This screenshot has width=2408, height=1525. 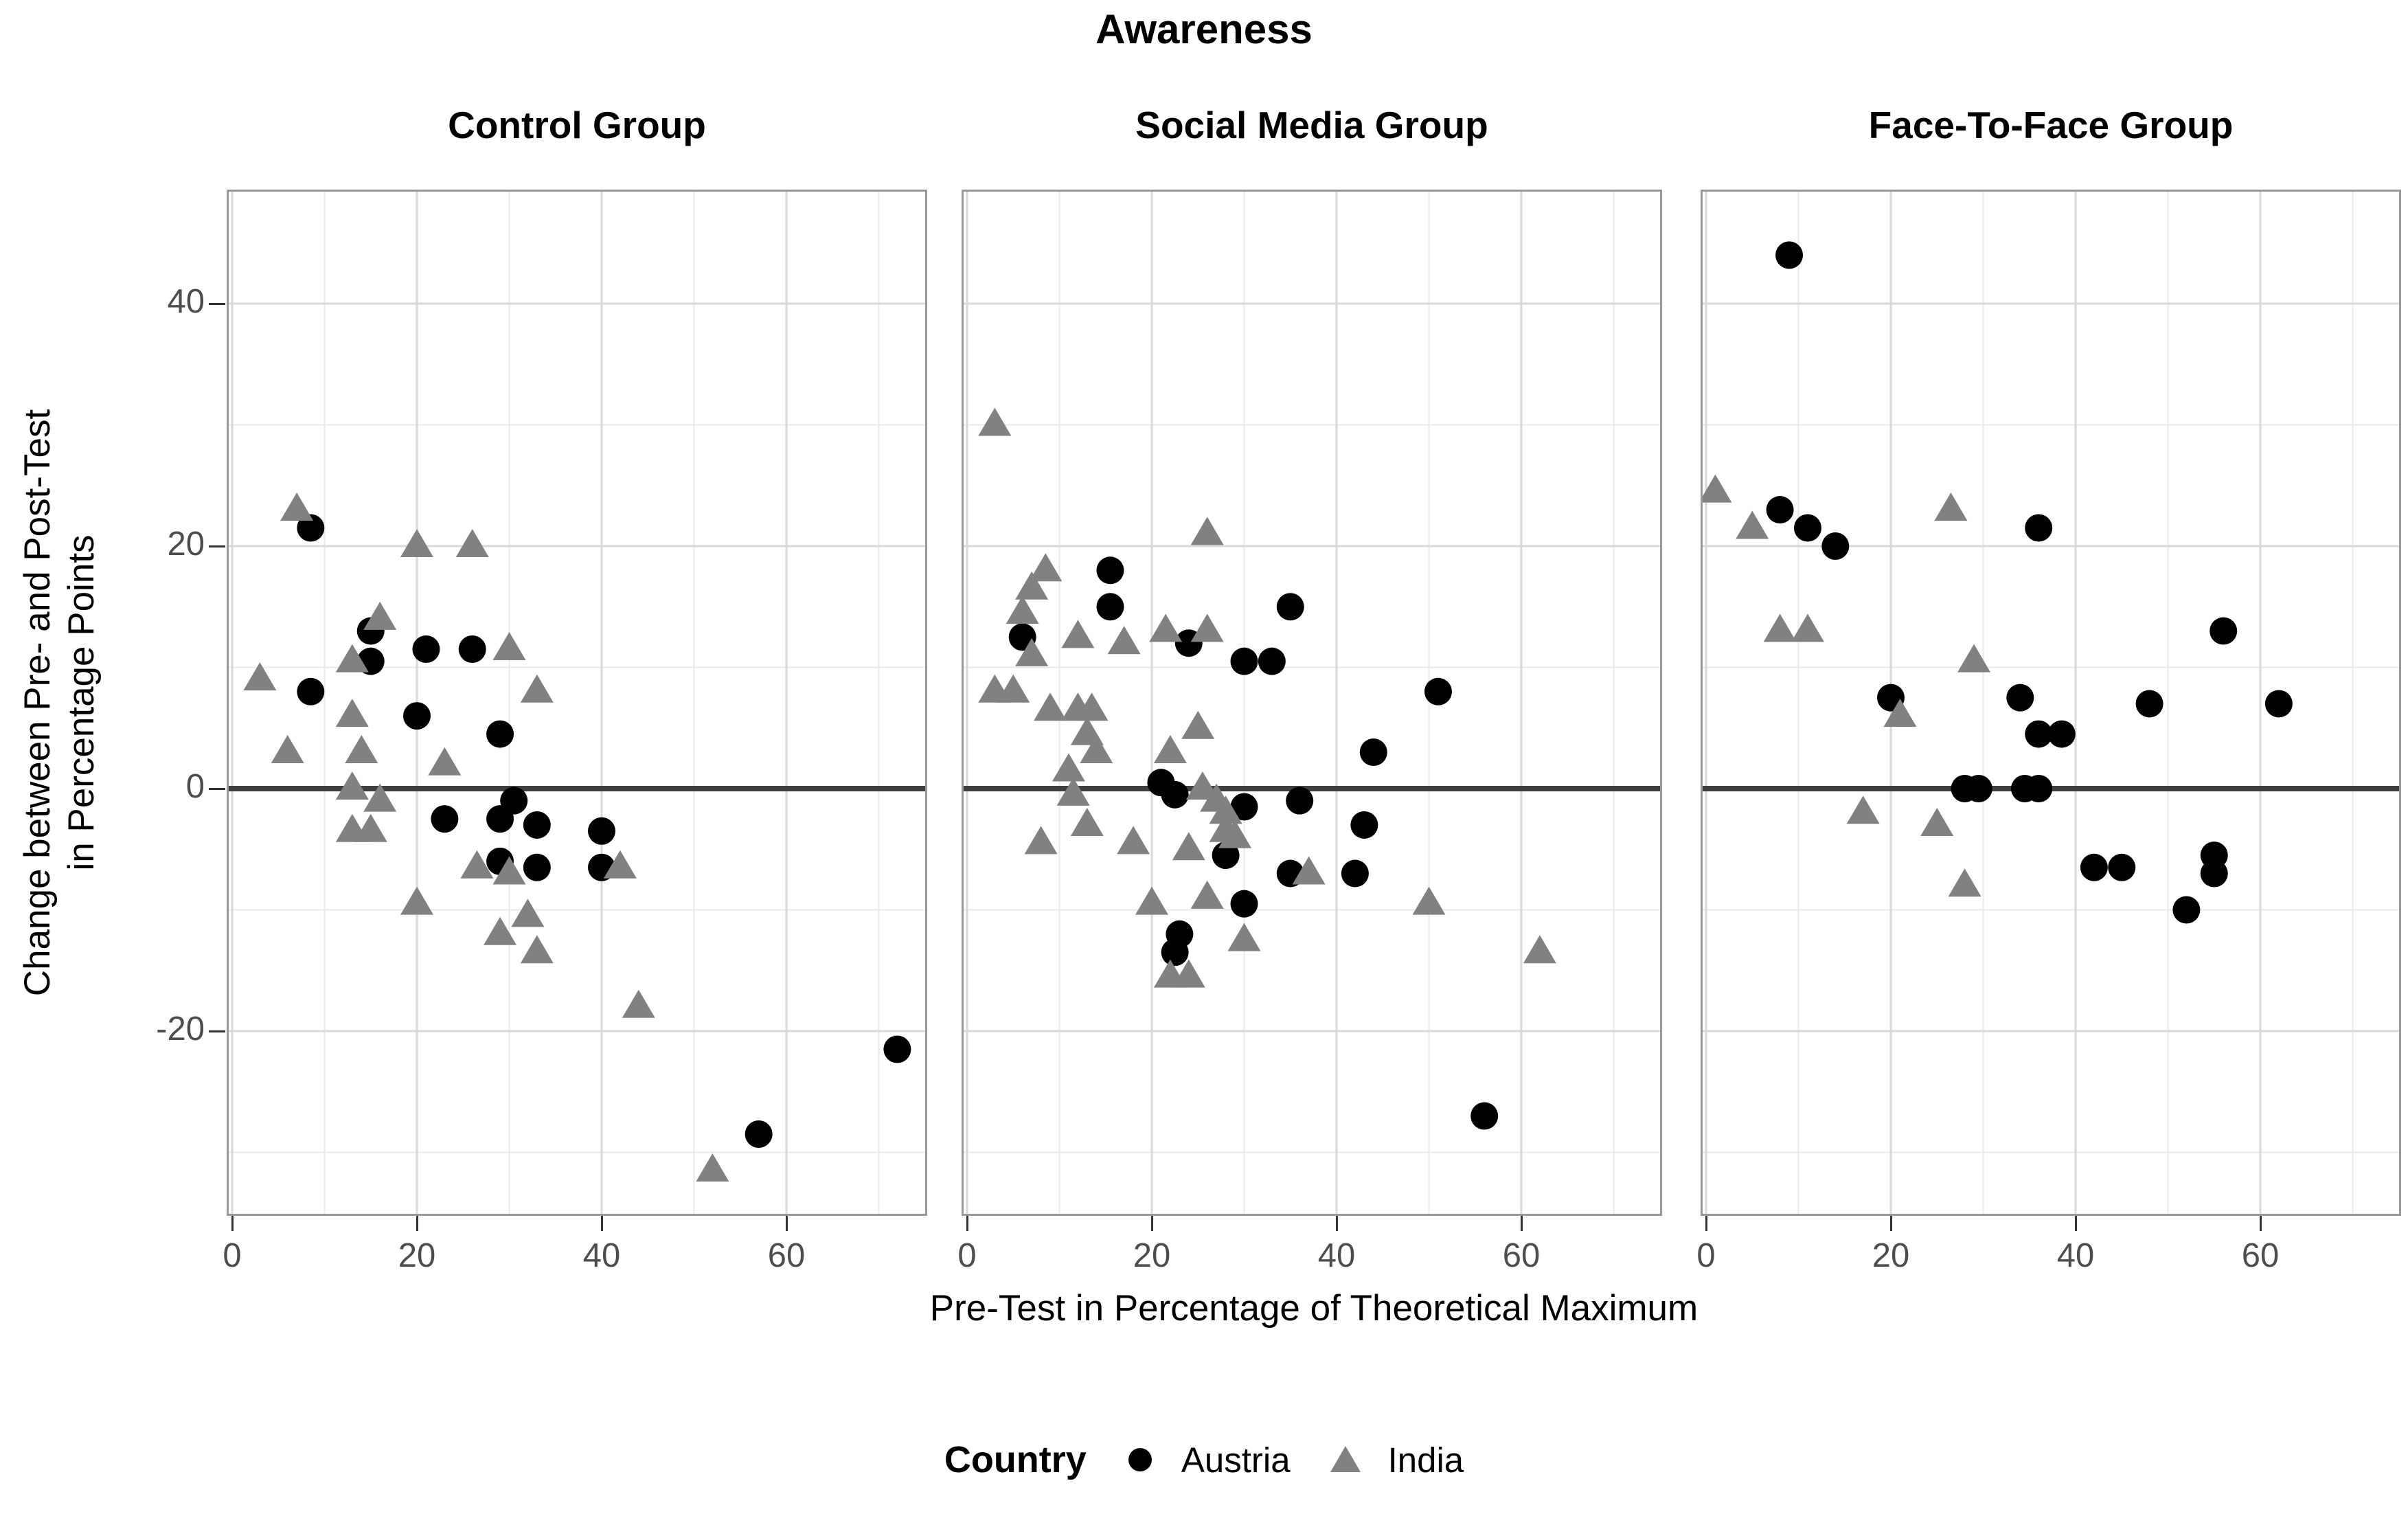 I want to click on legend: Country Austria India, so click(x=1204, y=1460).